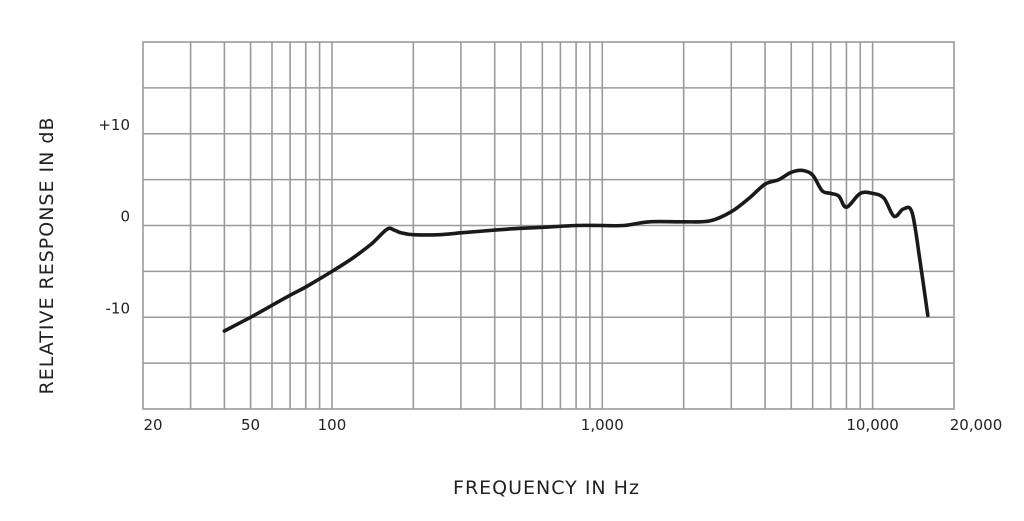  Describe the element at coordinates (872, 425) in the screenshot. I see `x-tick-label: 10,000` at that location.